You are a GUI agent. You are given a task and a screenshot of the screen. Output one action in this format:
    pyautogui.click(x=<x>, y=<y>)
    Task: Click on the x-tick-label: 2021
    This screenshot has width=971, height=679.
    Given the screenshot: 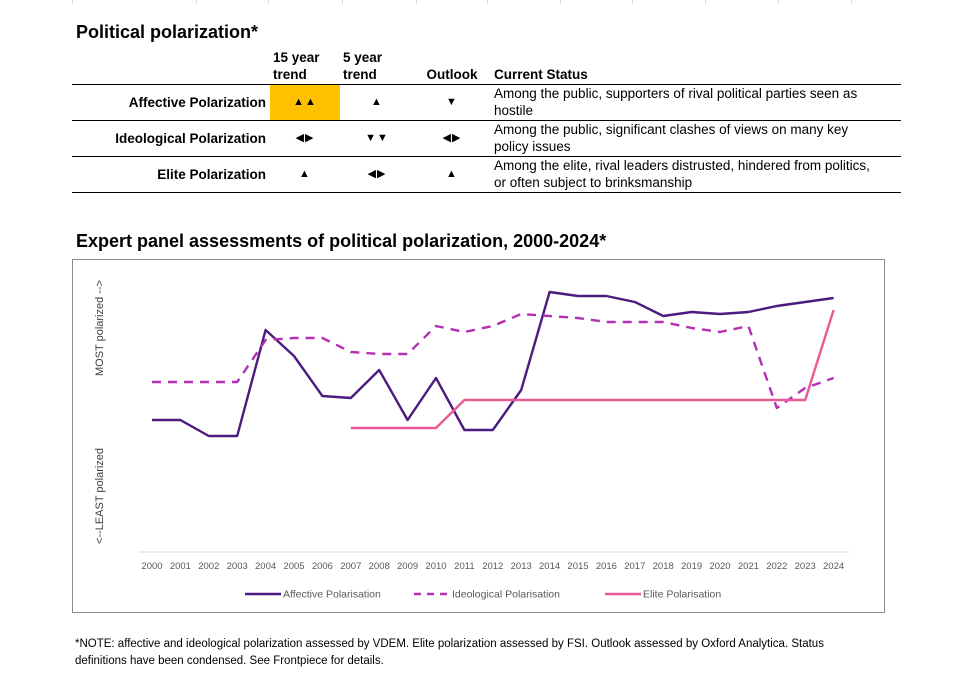 What is the action you would take?
    pyautogui.click(x=748, y=566)
    